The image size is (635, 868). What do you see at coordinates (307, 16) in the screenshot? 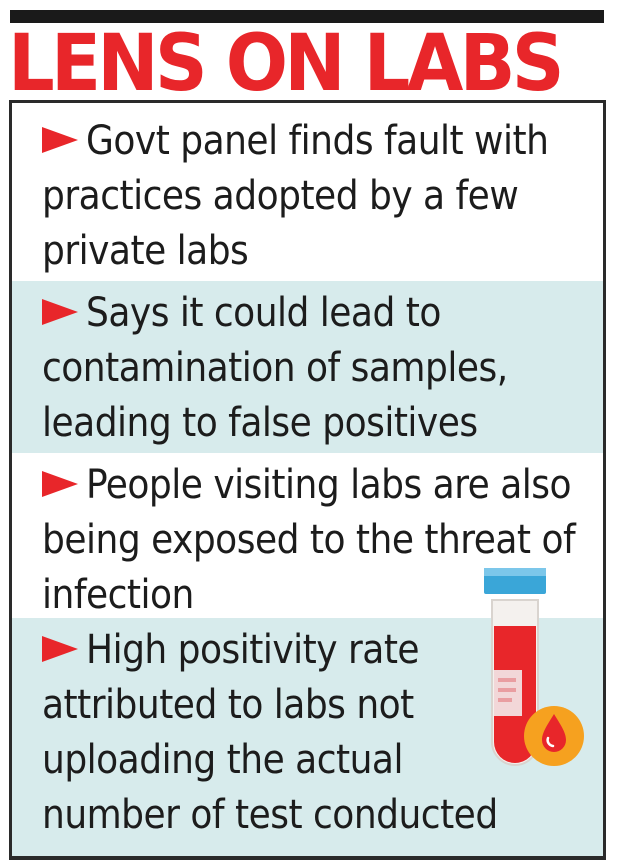
I see `top-rule` at bounding box center [307, 16].